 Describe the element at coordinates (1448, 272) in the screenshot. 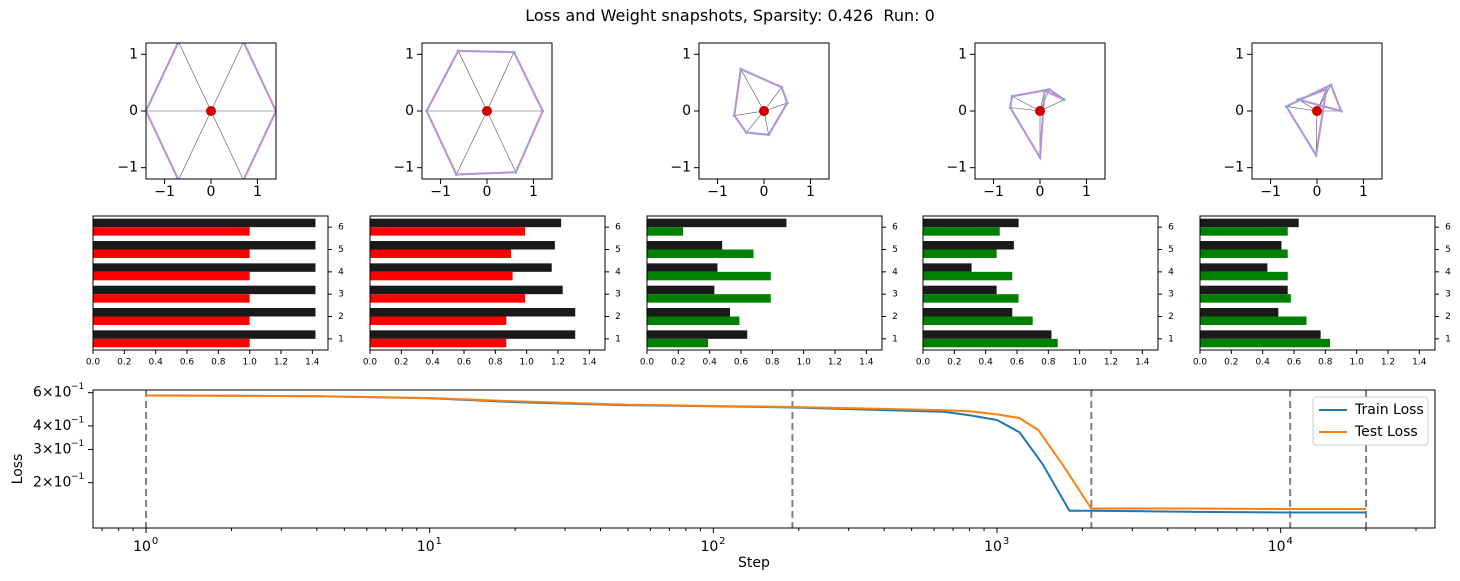

I see `category-label: 4` at that location.